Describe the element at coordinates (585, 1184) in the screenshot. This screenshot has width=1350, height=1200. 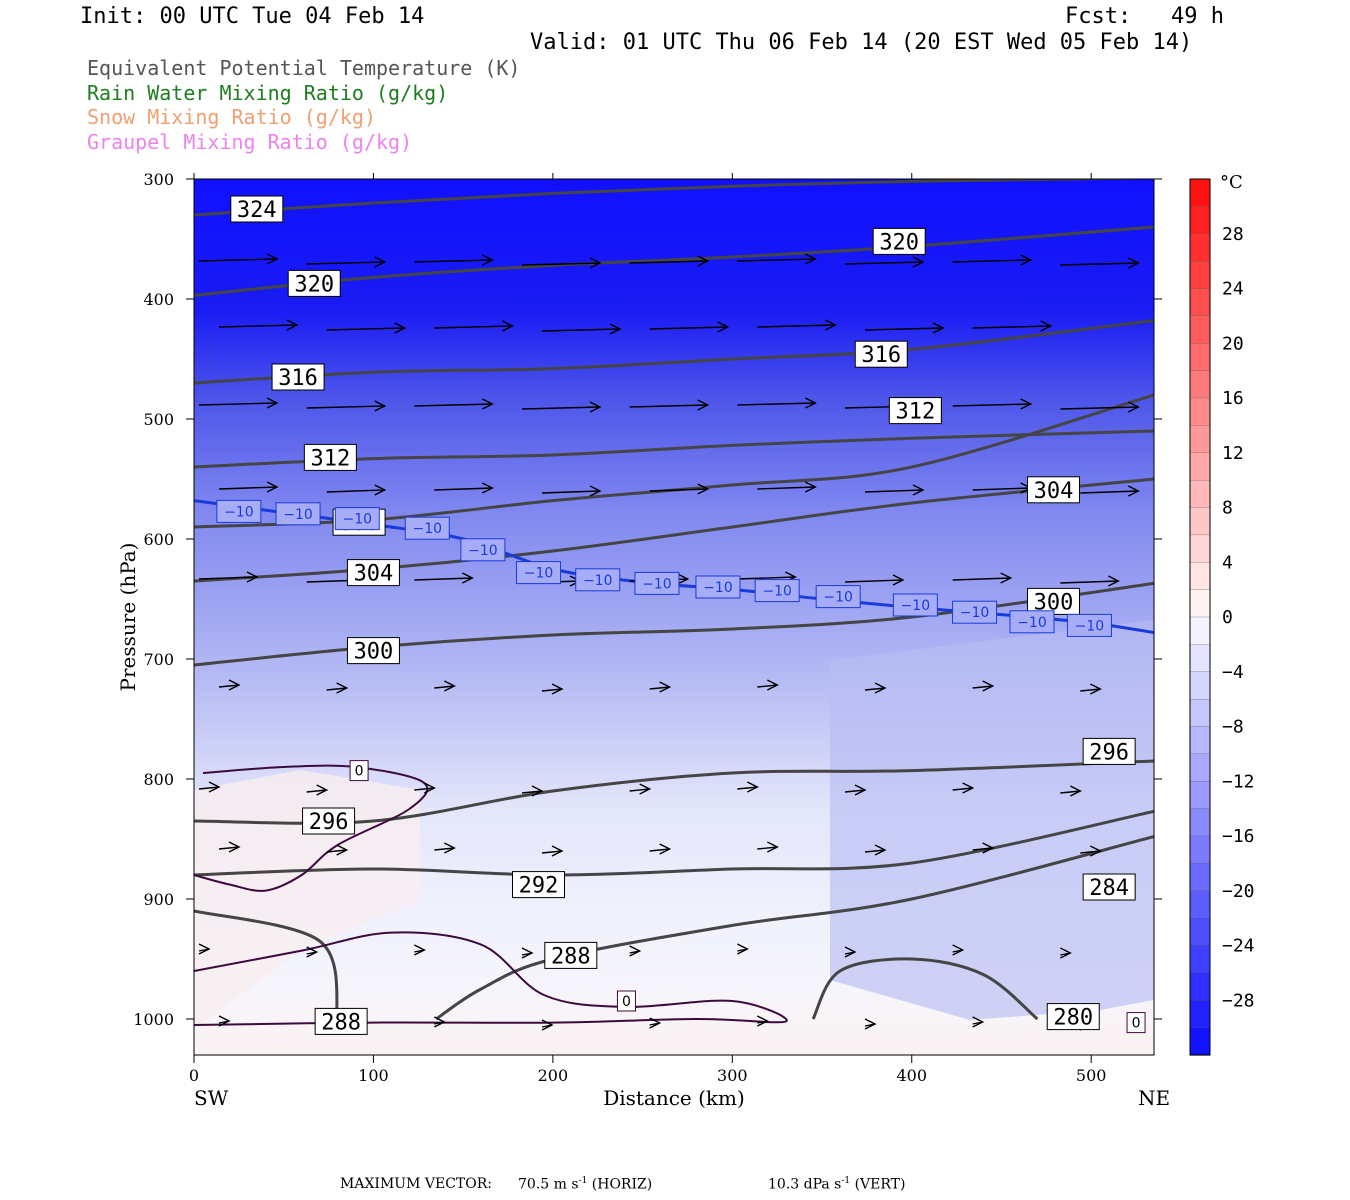
I see `horiz-max-vector: 70.5 m s-1 (HORIZ)` at that location.